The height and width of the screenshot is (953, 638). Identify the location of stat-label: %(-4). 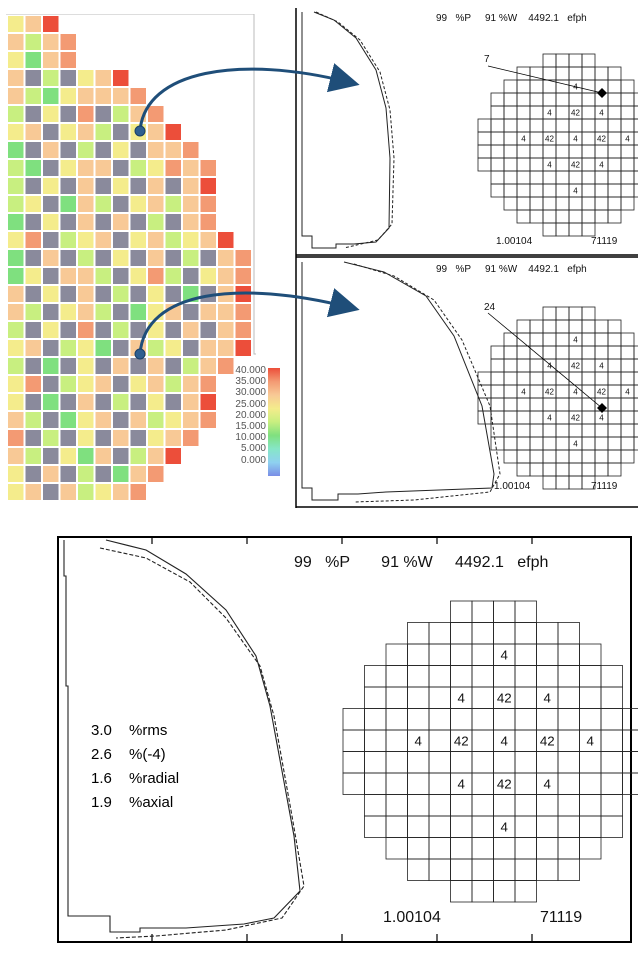
(147, 754).